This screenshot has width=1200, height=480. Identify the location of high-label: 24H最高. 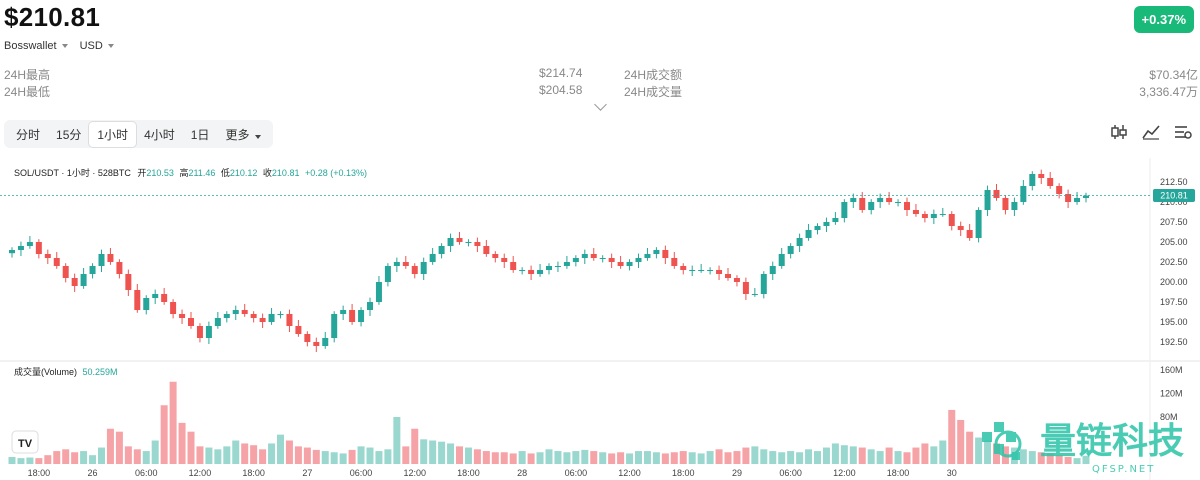
(27, 75).